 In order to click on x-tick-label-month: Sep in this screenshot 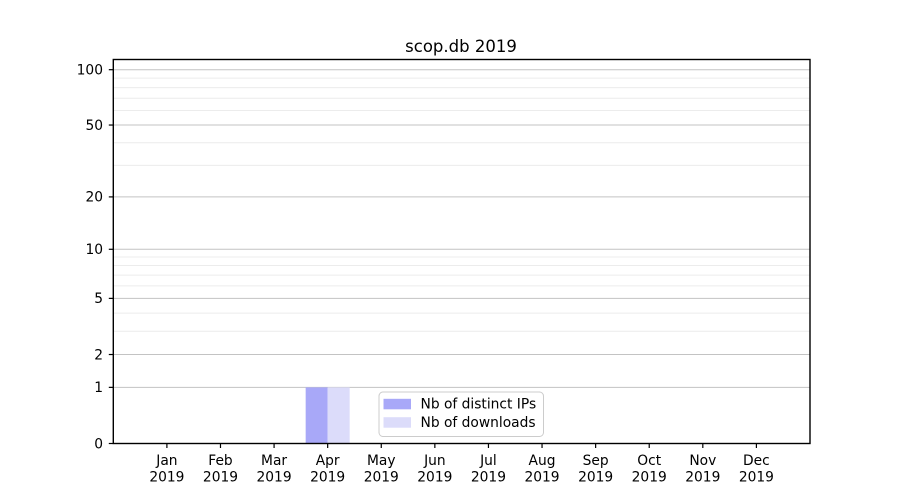, I will do `click(596, 461)`.